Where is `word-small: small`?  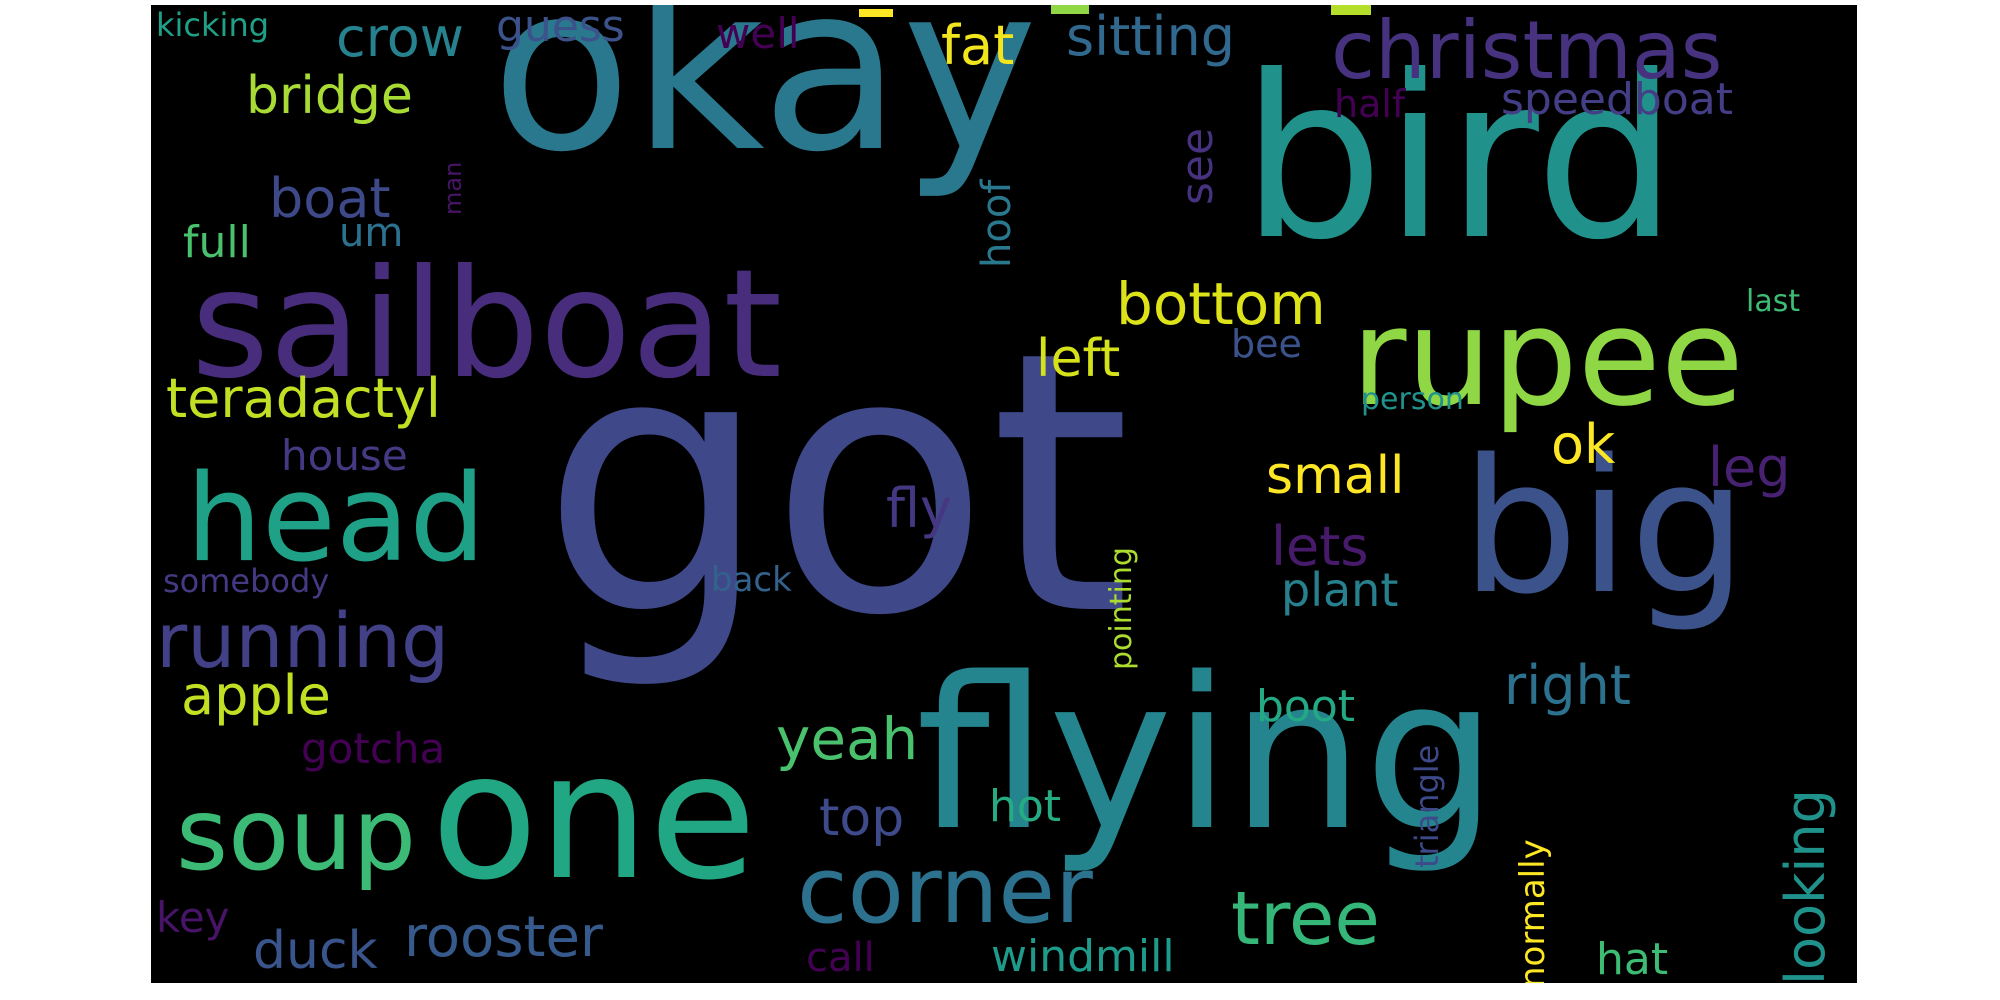 word-small: small is located at coordinates (1335, 476).